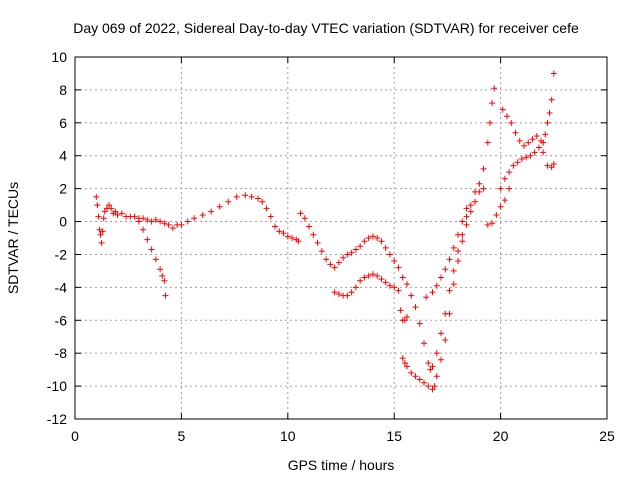 Image resolution: width=640 pixels, height=480 pixels. Describe the element at coordinates (63, 156) in the screenshot. I see `y-tick-label: 4` at that location.